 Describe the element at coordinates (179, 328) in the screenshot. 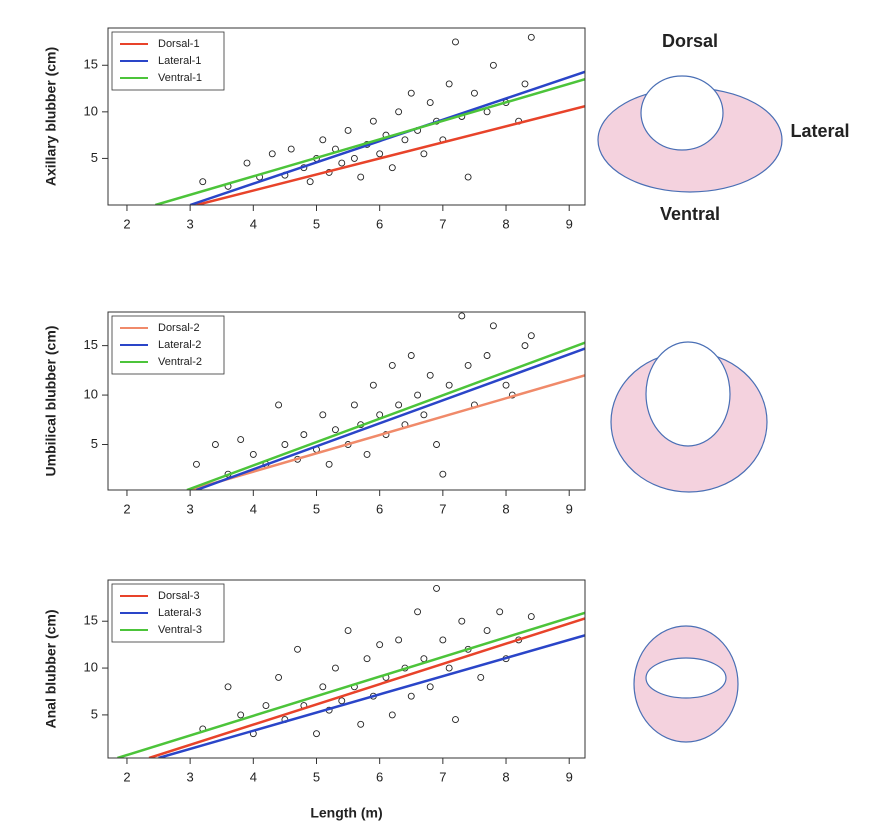

I see `legend-label: Dorsal-2` at that location.